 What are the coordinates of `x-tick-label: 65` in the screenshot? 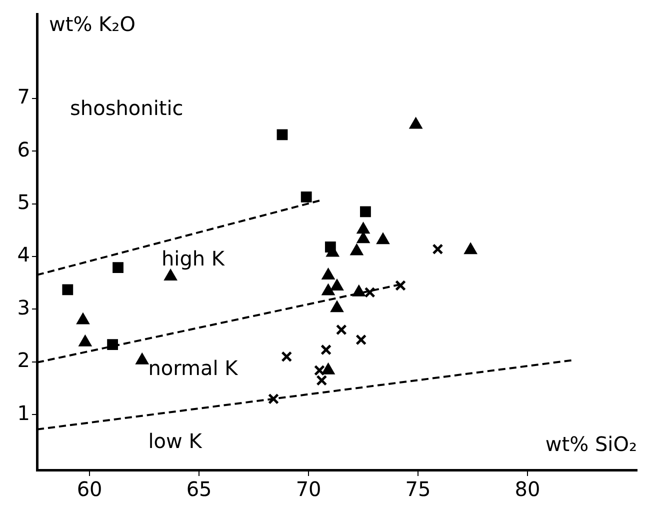 It's located at (199, 489).